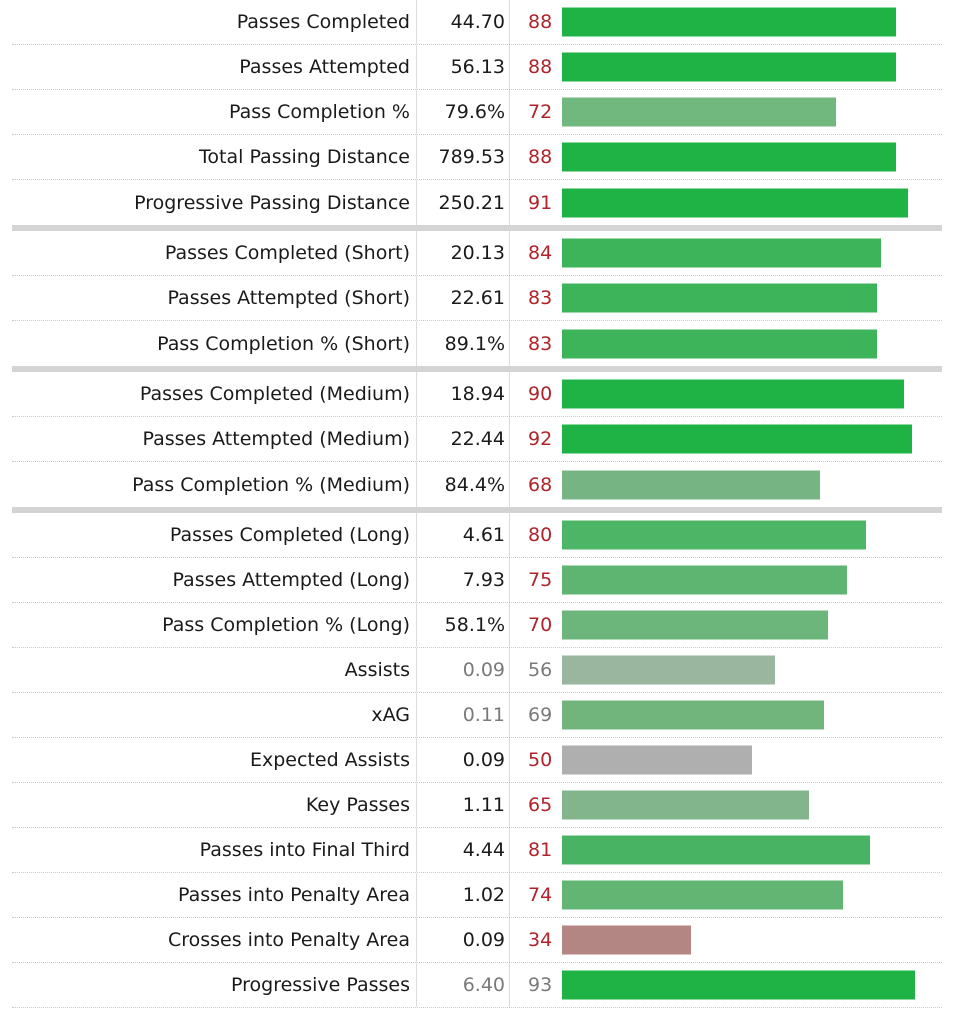 This screenshot has width=974, height=1016. What do you see at coordinates (460, 625) in the screenshot?
I see `per90-value: 58.1%` at bounding box center [460, 625].